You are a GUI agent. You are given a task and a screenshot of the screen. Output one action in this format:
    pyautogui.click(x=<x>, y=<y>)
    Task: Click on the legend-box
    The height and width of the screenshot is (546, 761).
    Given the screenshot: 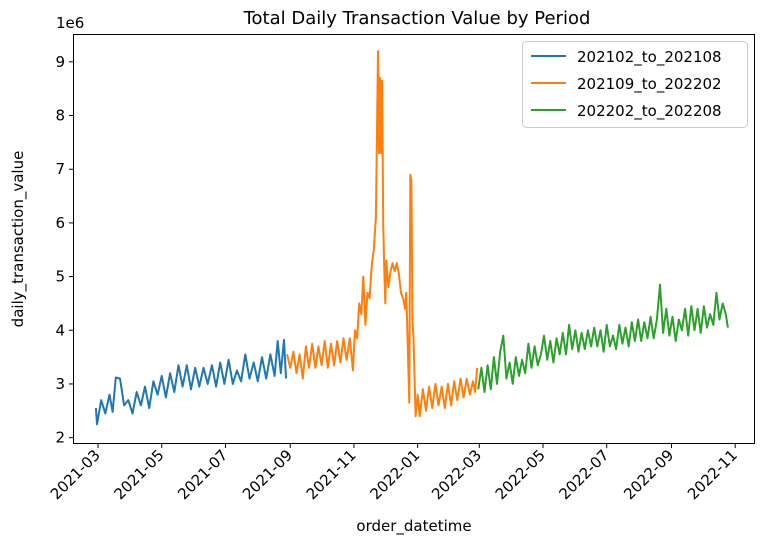 What is the action you would take?
    pyautogui.click(x=635, y=84)
    